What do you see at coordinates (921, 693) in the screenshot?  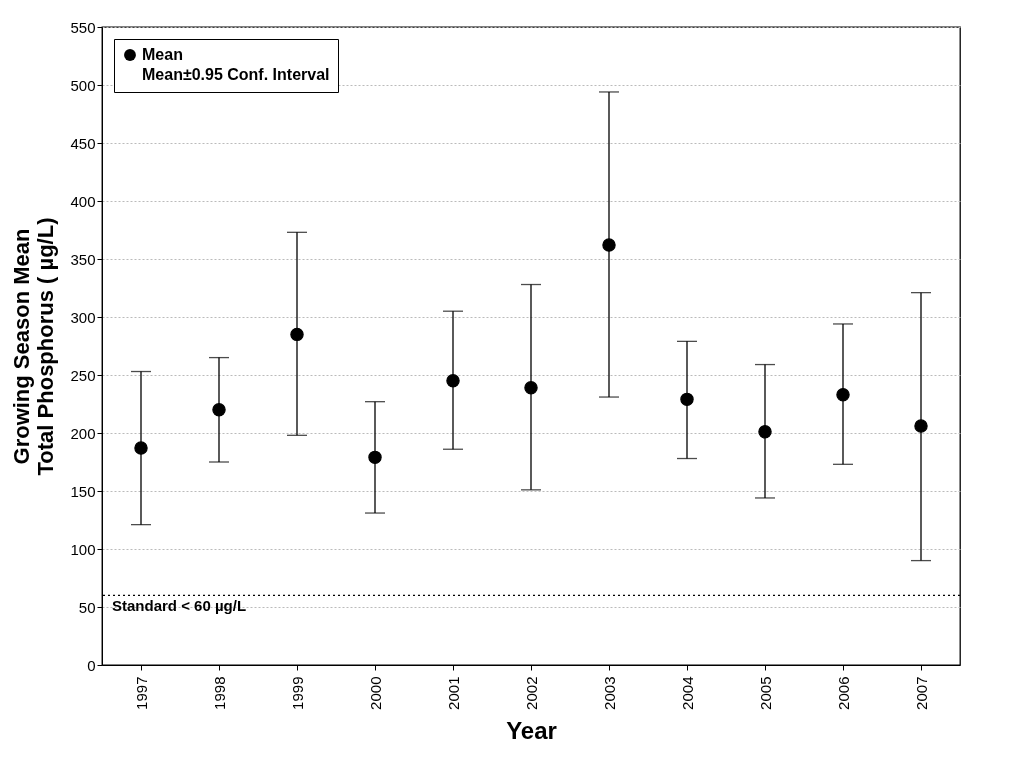 I see `x-tick-label: 2007` at bounding box center [921, 693].